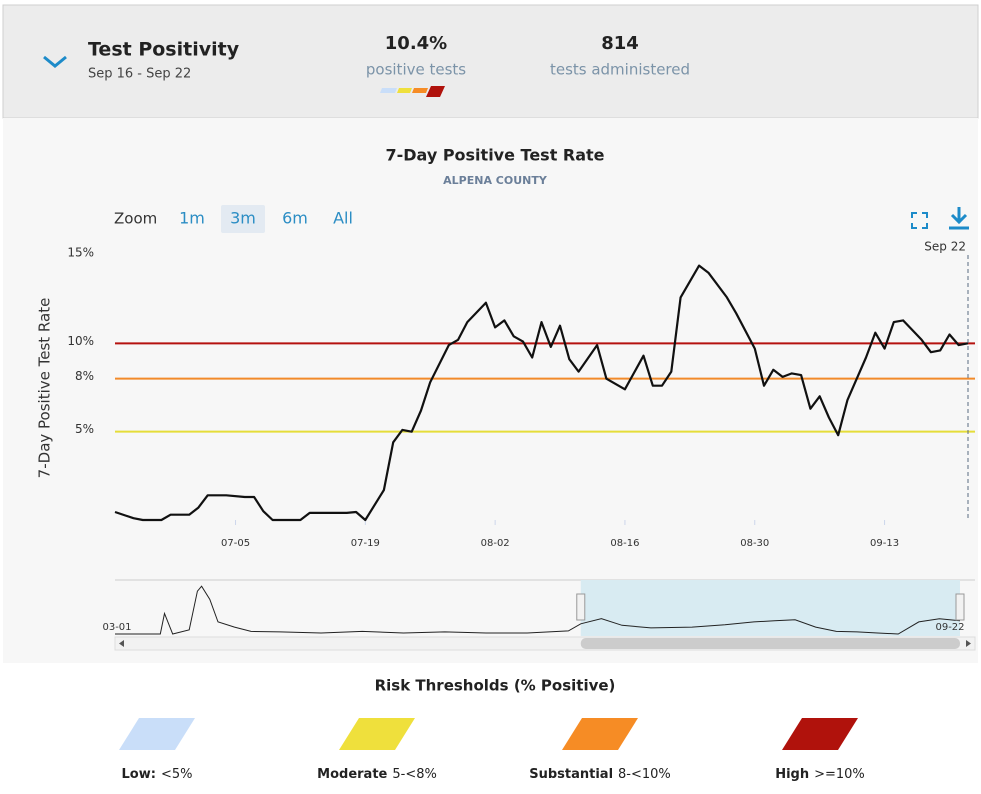 Image resolution: width=981 pixels, height=794 pixels. What do you see at coordinates (352, 774) in the screenshot?
I see `legend-name: Moderate` at bounding box center [352, 774].